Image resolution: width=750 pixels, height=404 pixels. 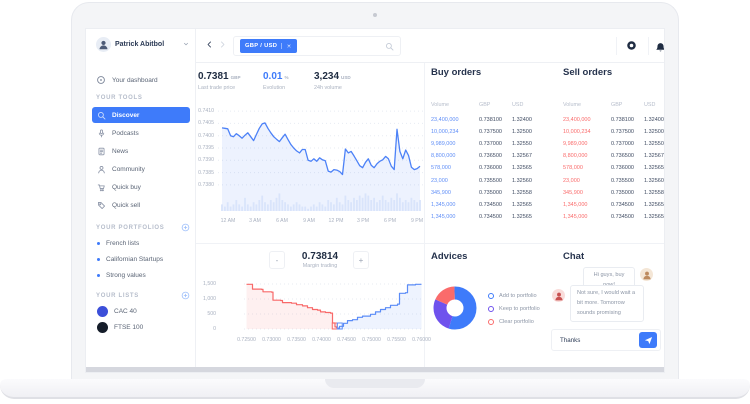 What do you see at coordinates (421, 340) in the screenshot?
I see `x-tick-label: 0.76000` at bounding box center [421, 340].